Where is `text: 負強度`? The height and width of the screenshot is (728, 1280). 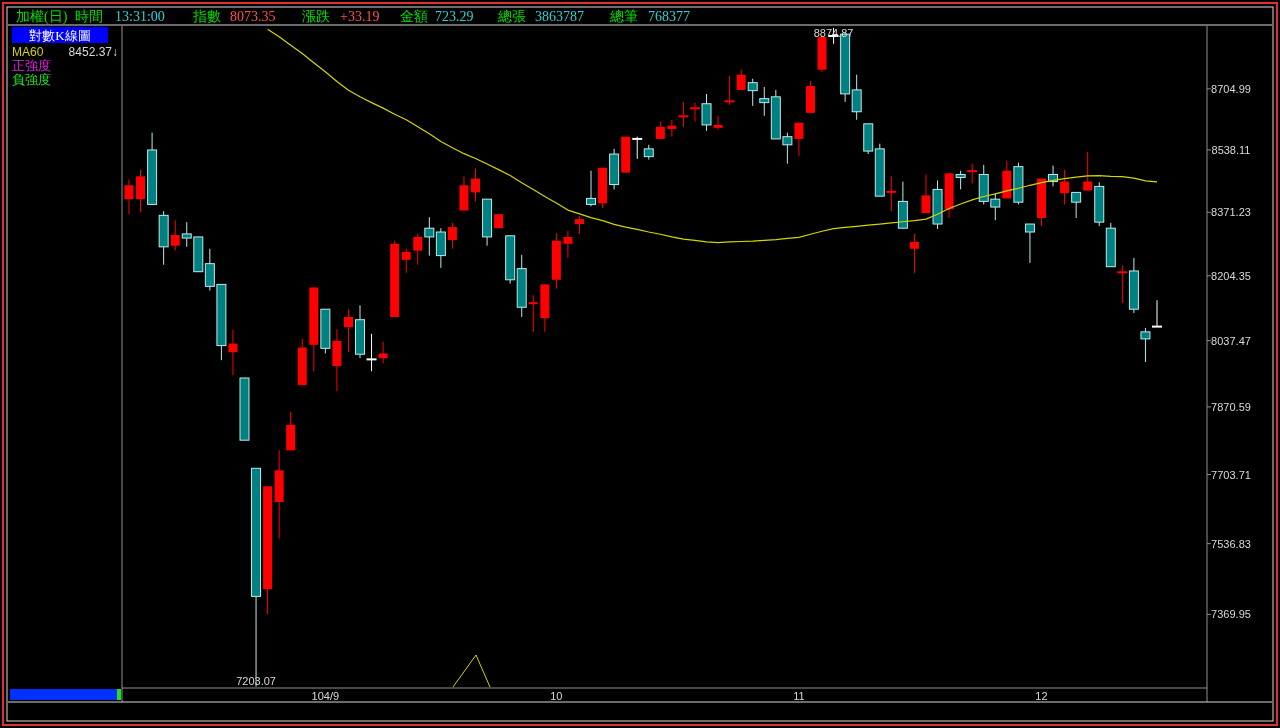
text: 負強度 is located at coordinates (31, 79).